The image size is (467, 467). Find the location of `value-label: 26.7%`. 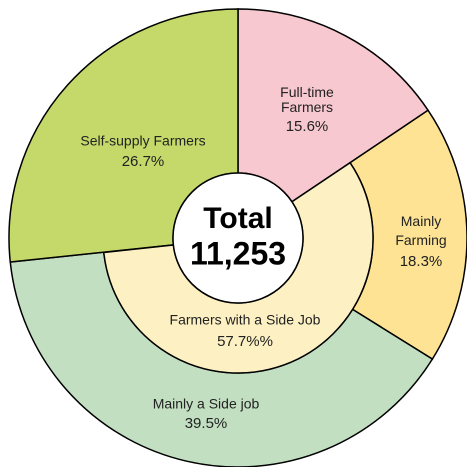

value-label: 26.7% is located at coordinates (143, 161).